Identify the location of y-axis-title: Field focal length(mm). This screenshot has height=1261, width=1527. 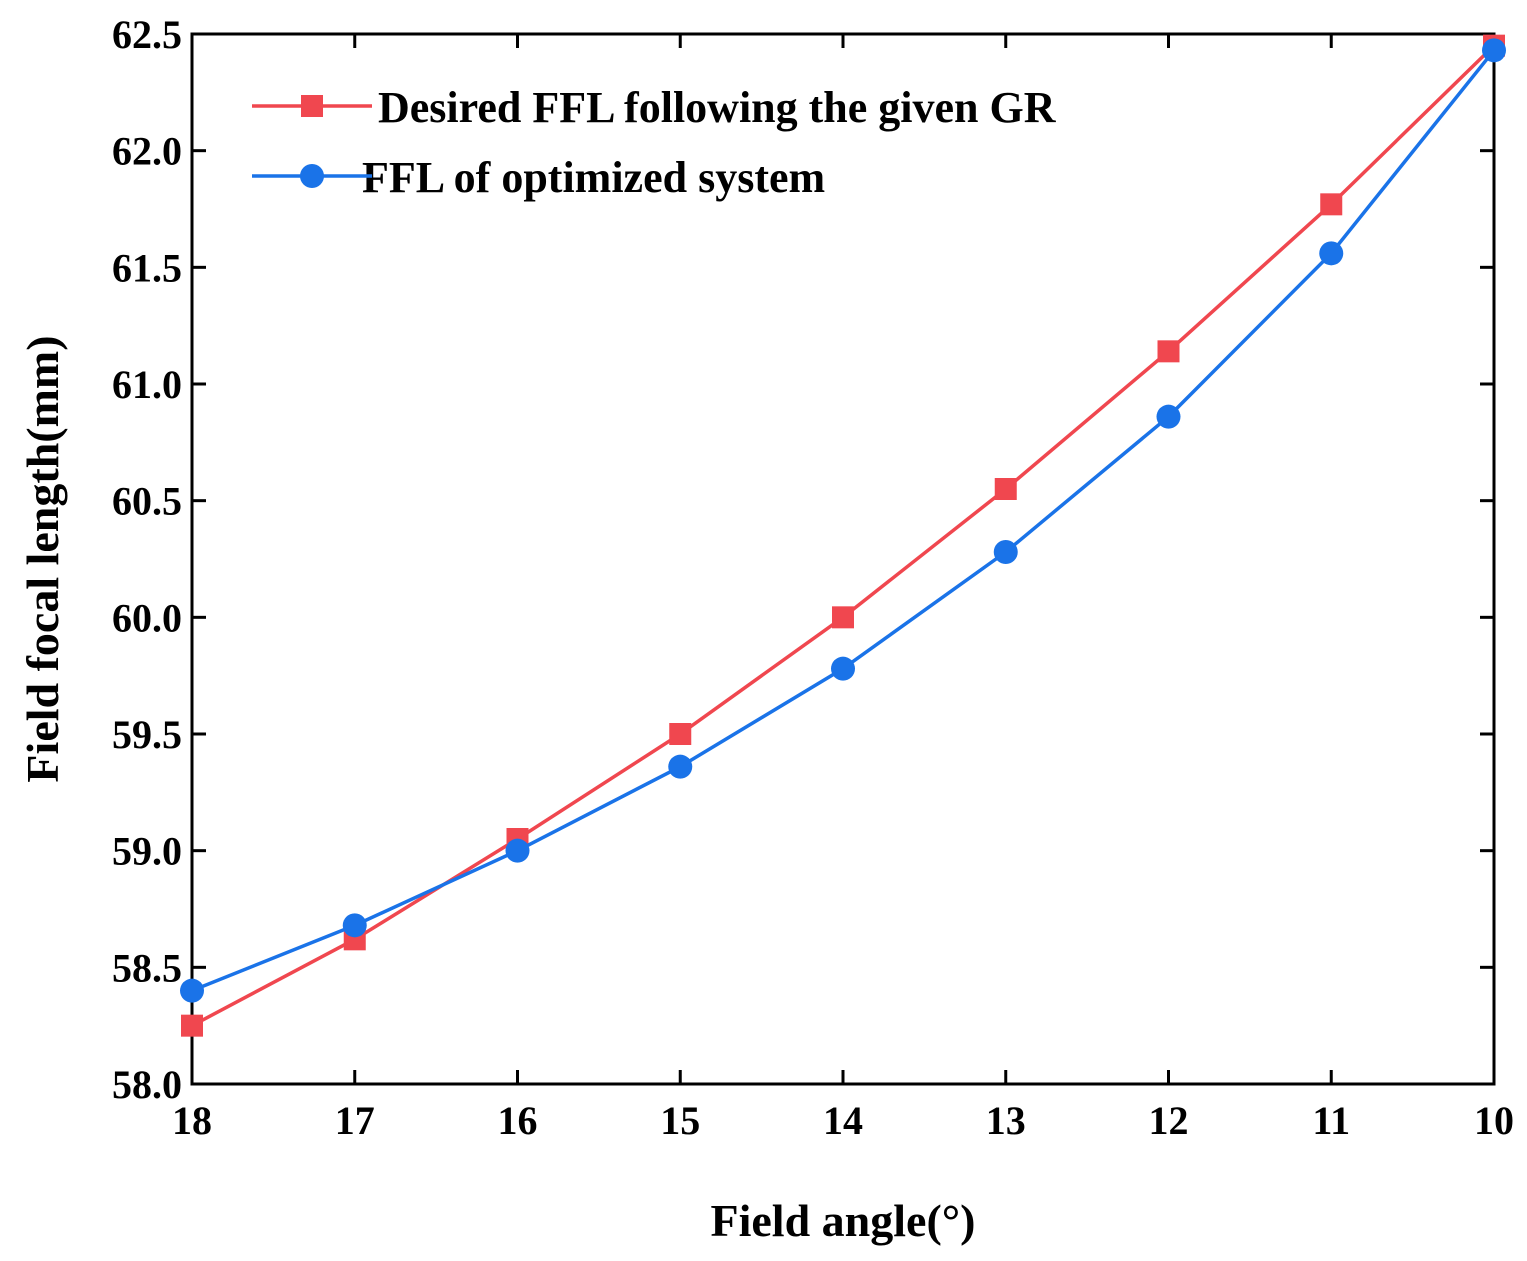
(42, 558).